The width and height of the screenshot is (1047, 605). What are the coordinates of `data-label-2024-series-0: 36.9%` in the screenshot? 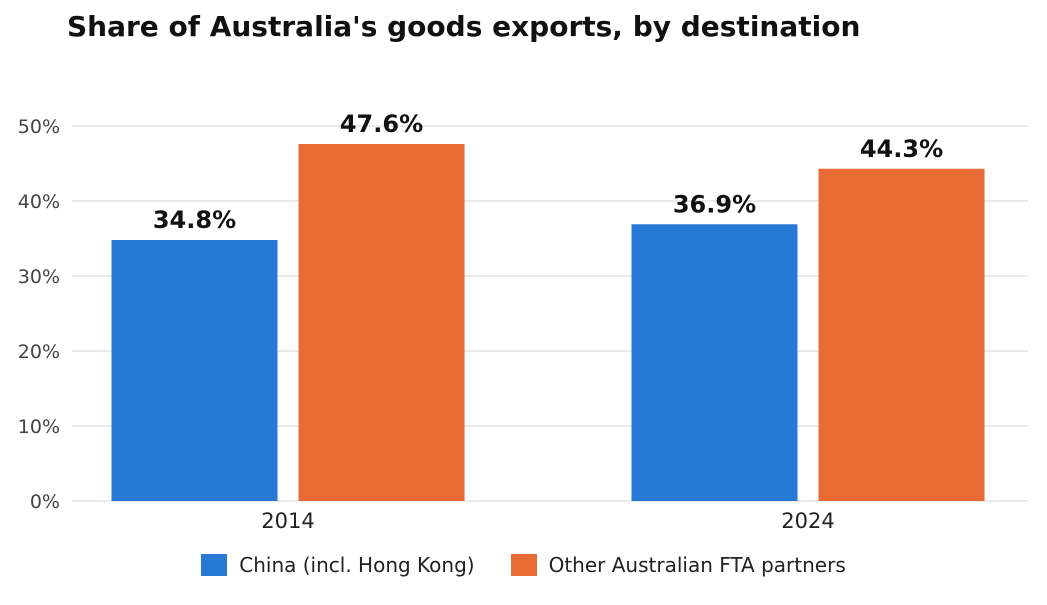 It's located at (714, 204).